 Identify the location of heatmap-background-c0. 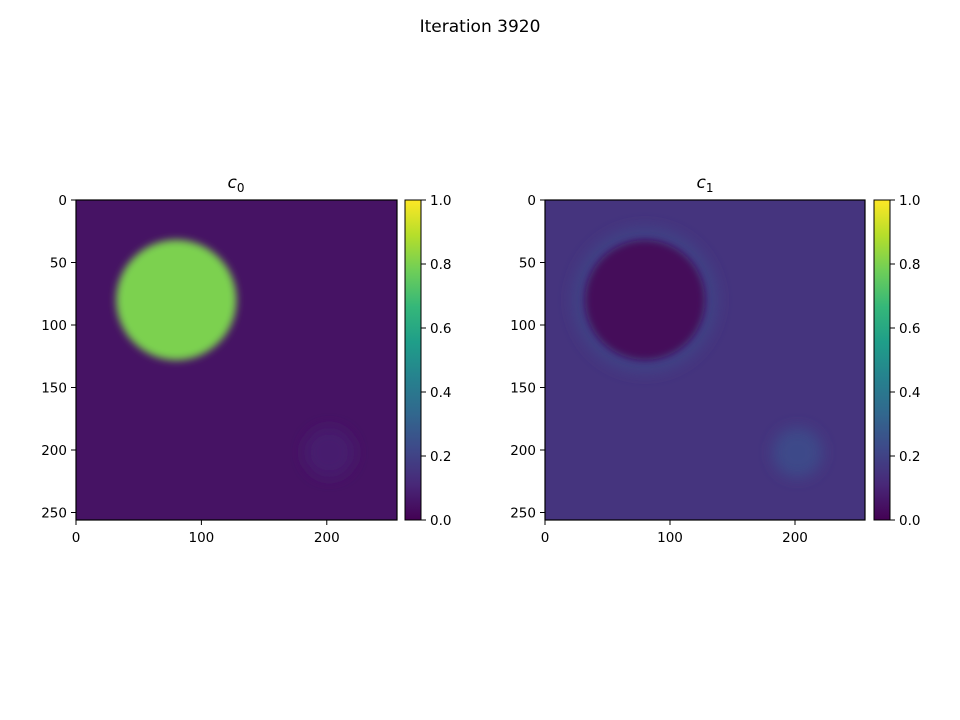
(236, 360).